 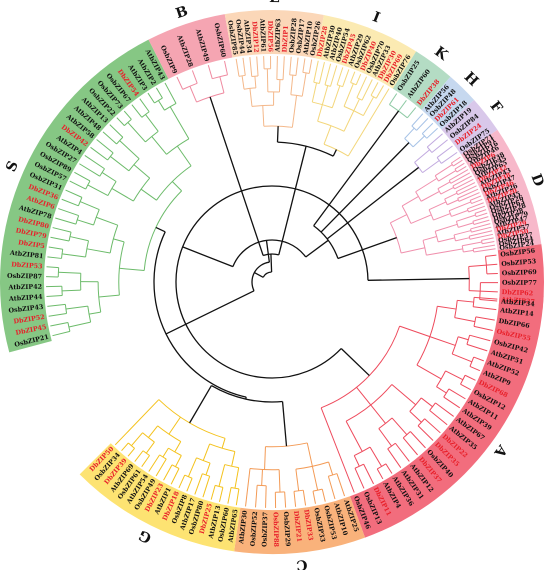 I want to click on leaf-label: OsbZIP17, so click(x=301, y=36).